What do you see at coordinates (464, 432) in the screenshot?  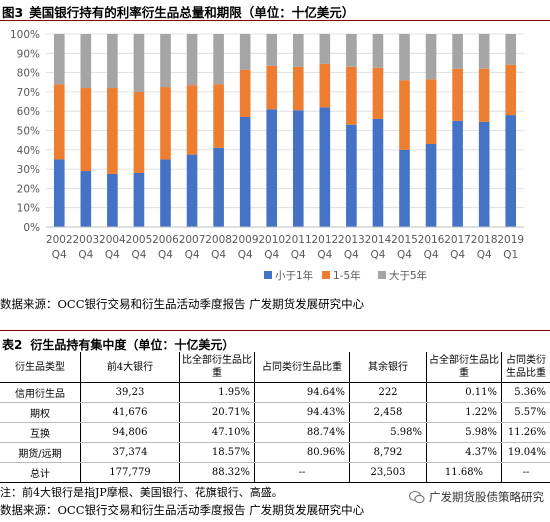 I see `cell-others-share-all: 5.98%` at bounding box center [464, 432].